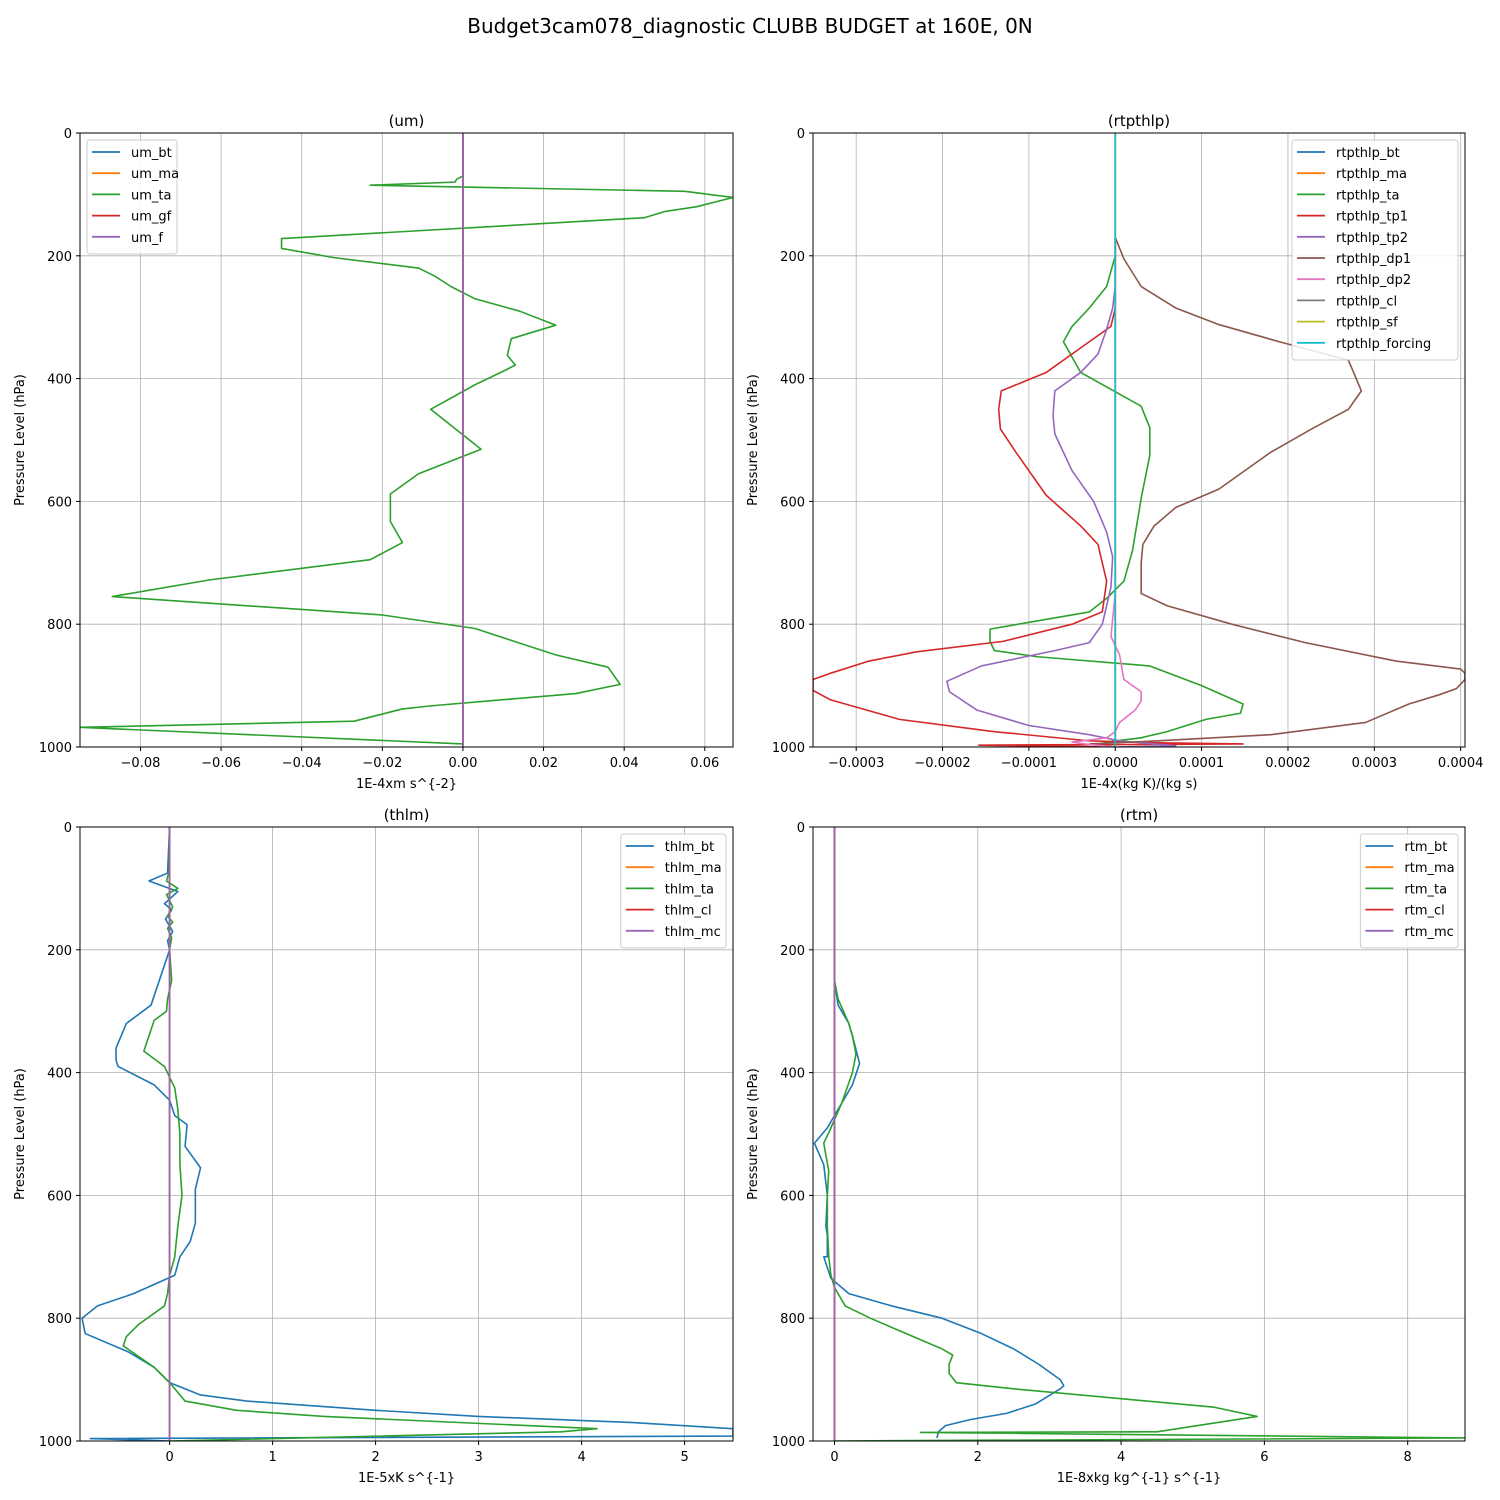 The width and height of the screenshot is (1500, 1500). What do you see at coordinates (1371, 174) in the screenshot?
I see `legend-label: rtpthlp_ma` at bounding box center [1371, 174].